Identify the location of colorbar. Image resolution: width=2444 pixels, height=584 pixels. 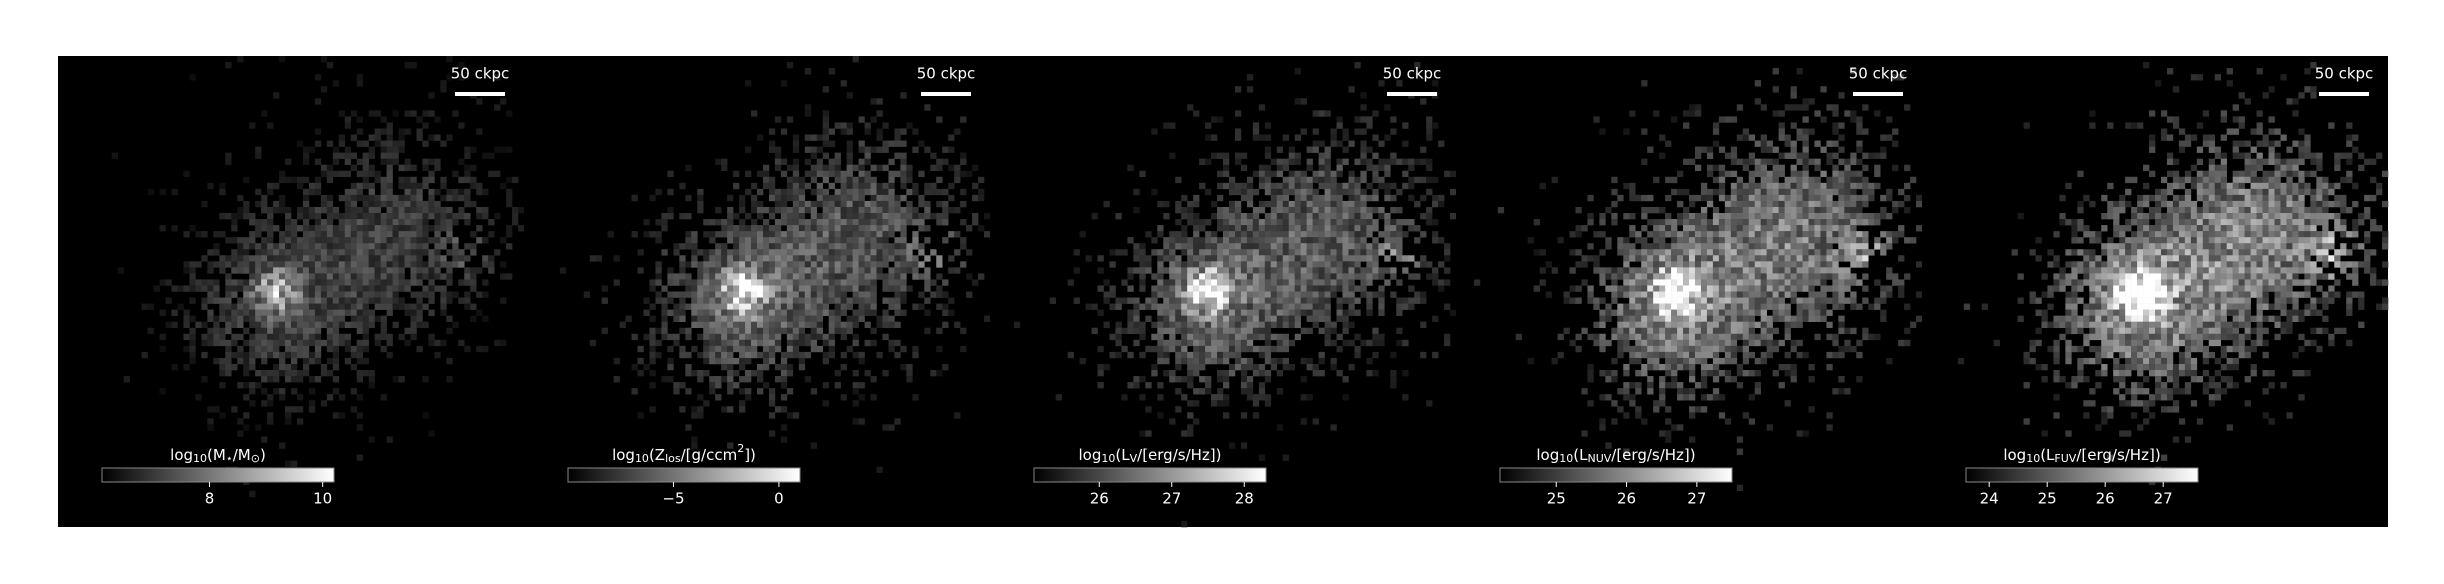
(1150, 475).